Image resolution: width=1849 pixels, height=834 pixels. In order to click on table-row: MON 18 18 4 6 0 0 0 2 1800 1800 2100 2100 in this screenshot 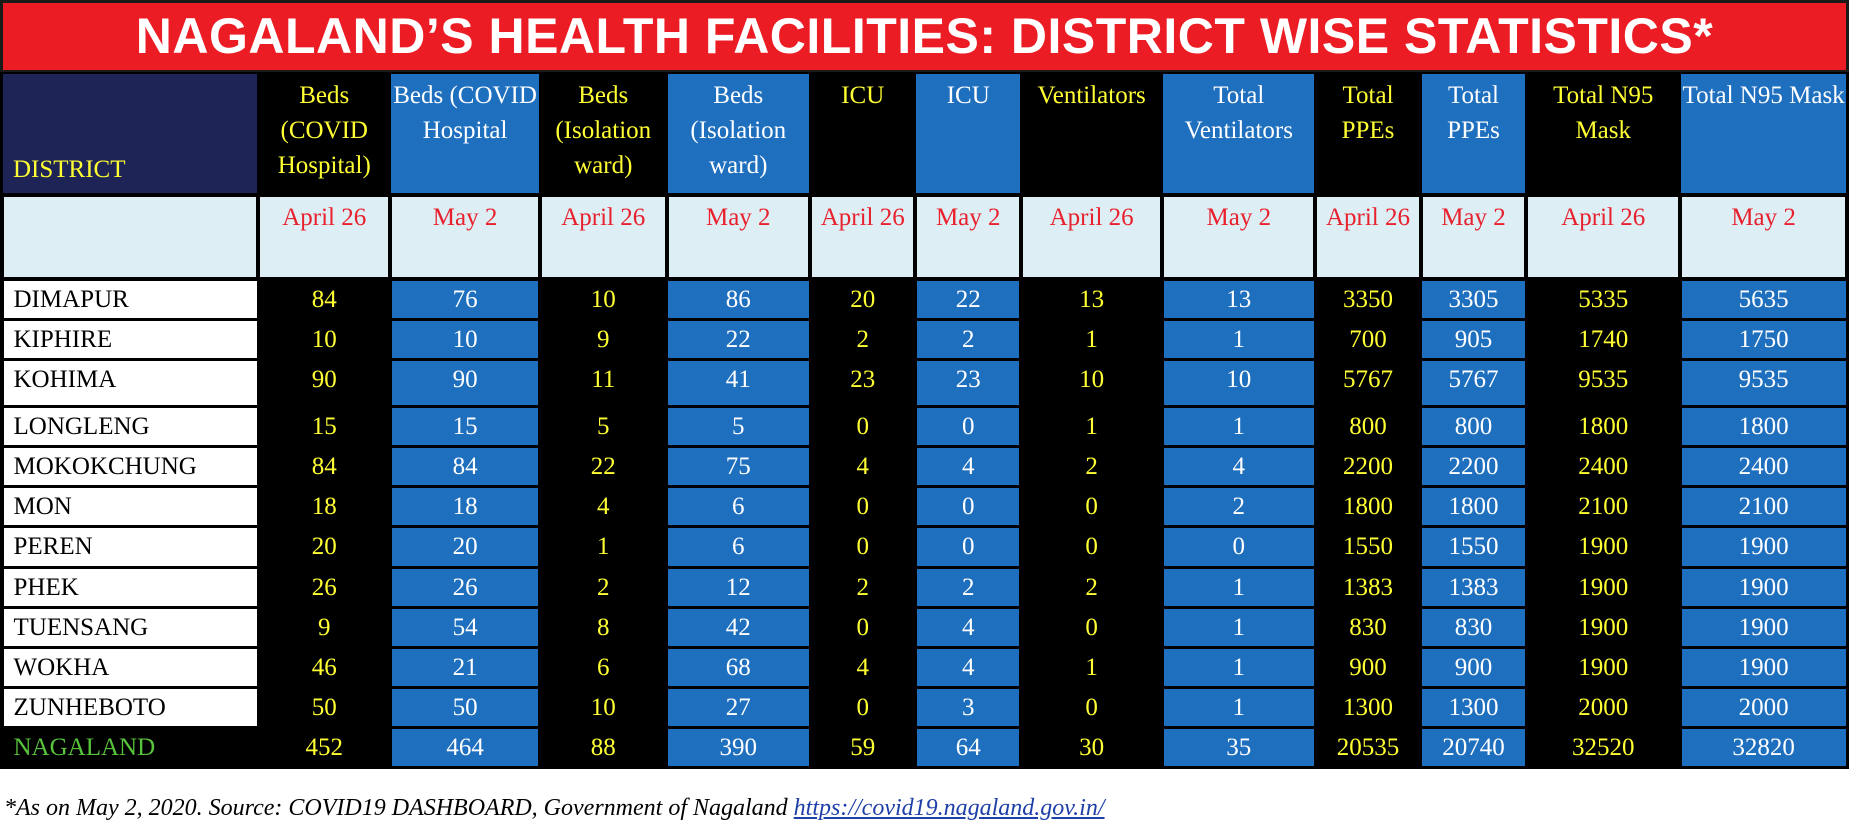, I will do `click(924, 506)`.